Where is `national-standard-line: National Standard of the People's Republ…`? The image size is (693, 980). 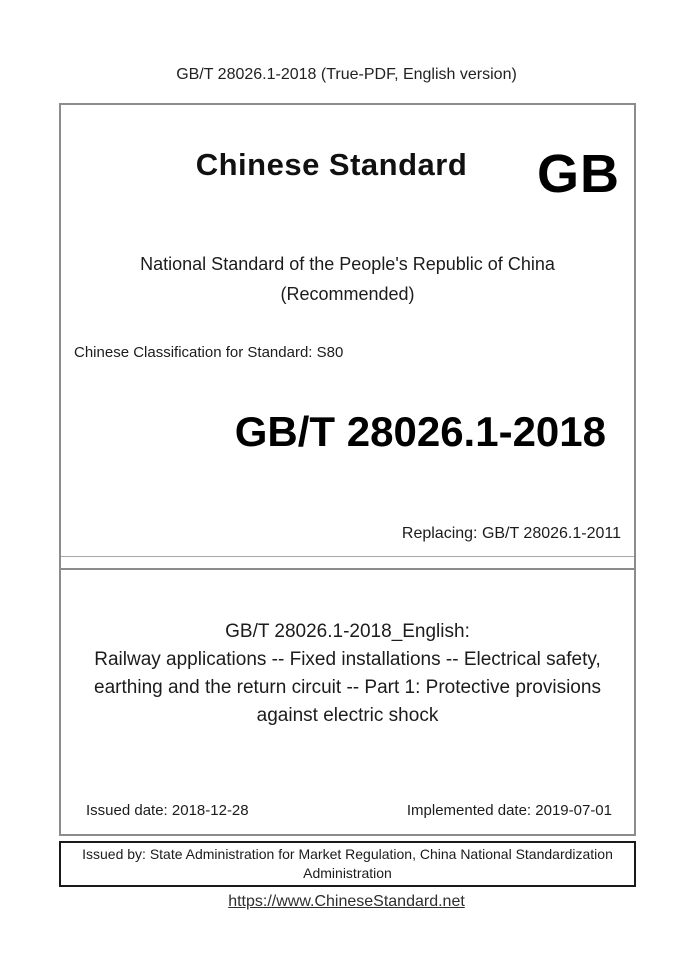 national-standard-line: National Standard of the People's Republ… is located at coordinates (347, 264).